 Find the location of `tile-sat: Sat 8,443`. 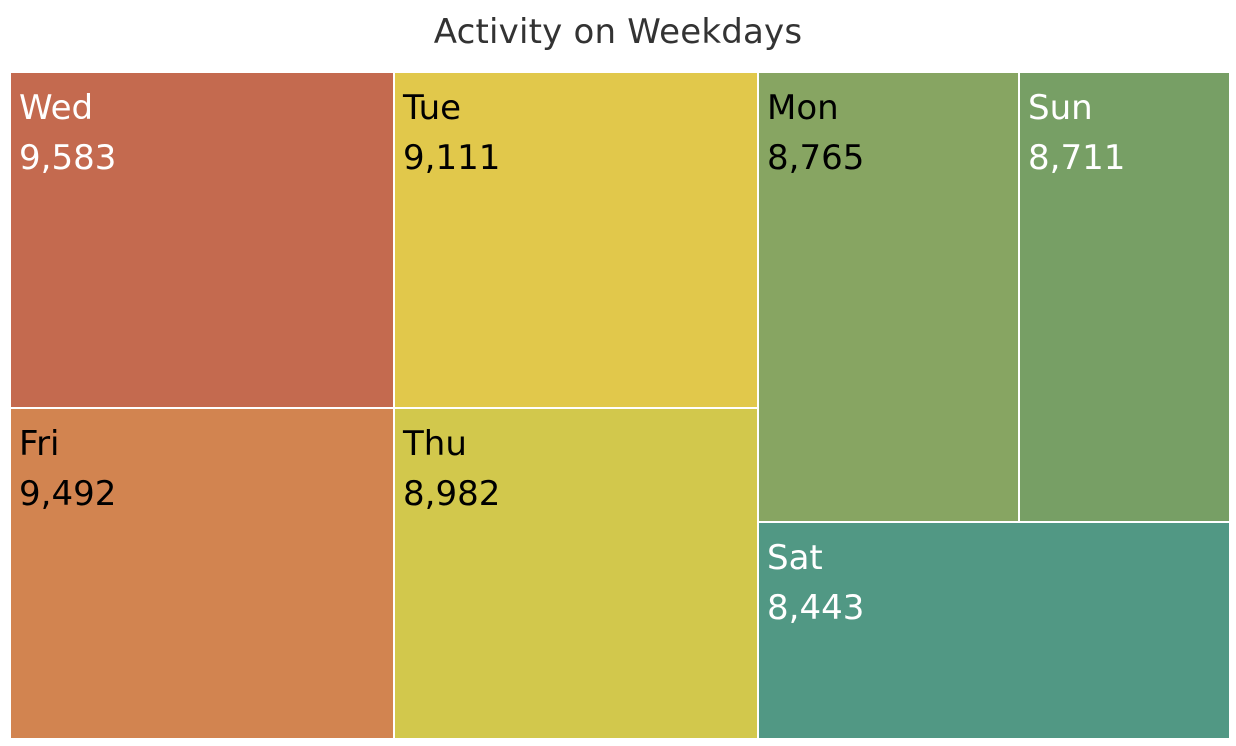

tile-sat: Sat 8,443 is located at coordinates (994, 630).